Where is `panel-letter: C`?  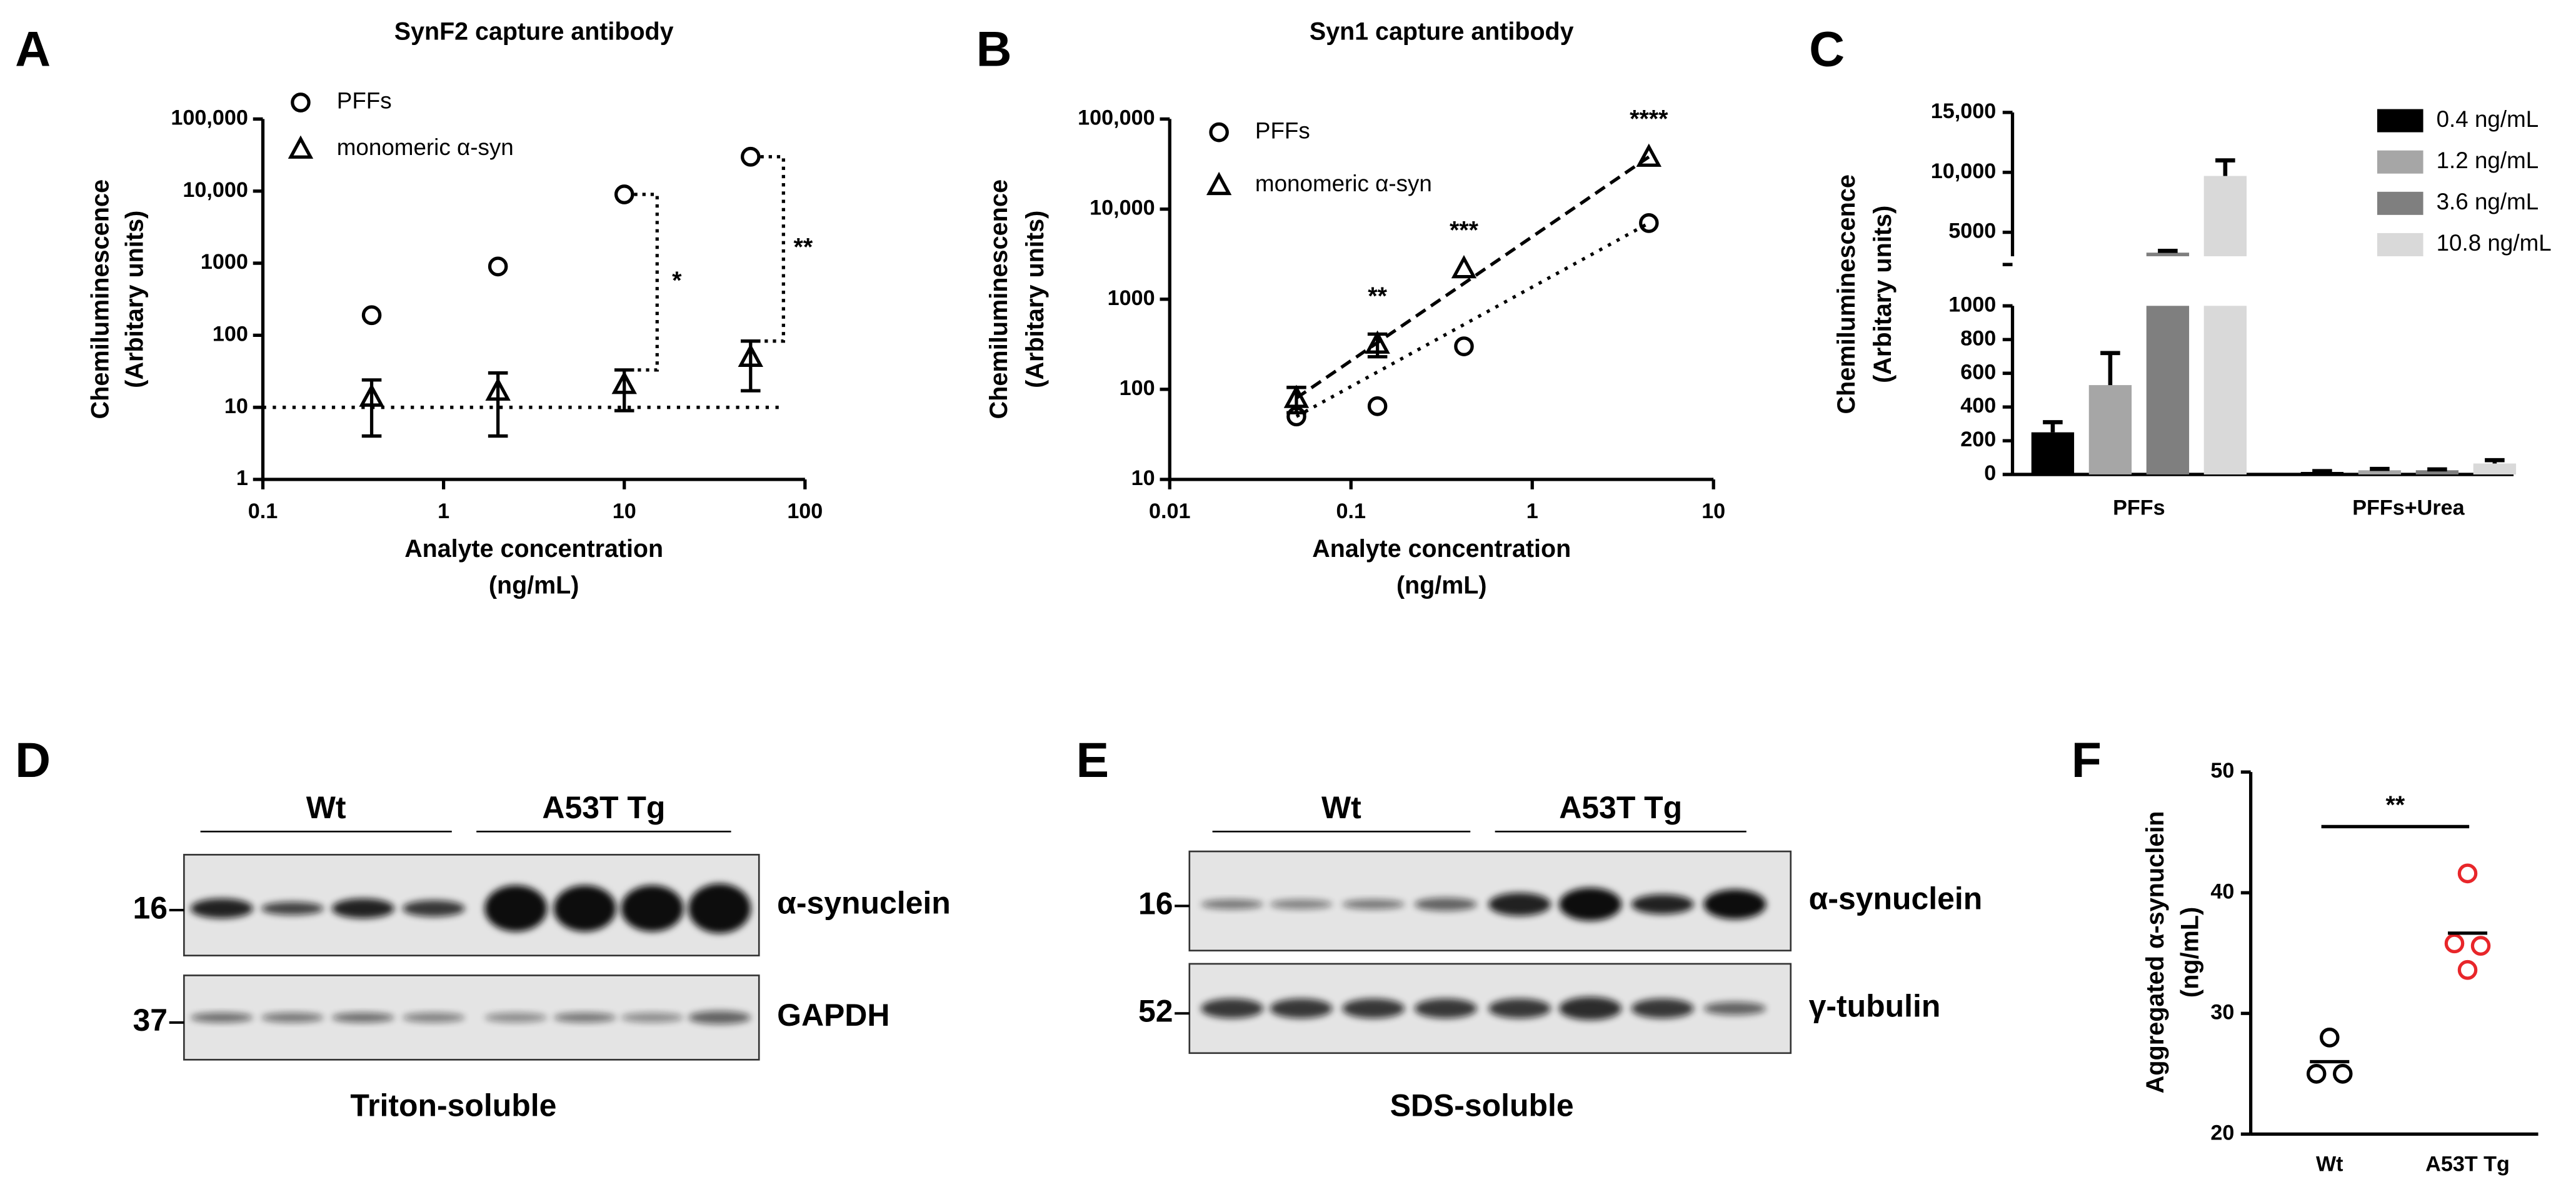
panel-letter: C is located at coordinates (1827, 48).